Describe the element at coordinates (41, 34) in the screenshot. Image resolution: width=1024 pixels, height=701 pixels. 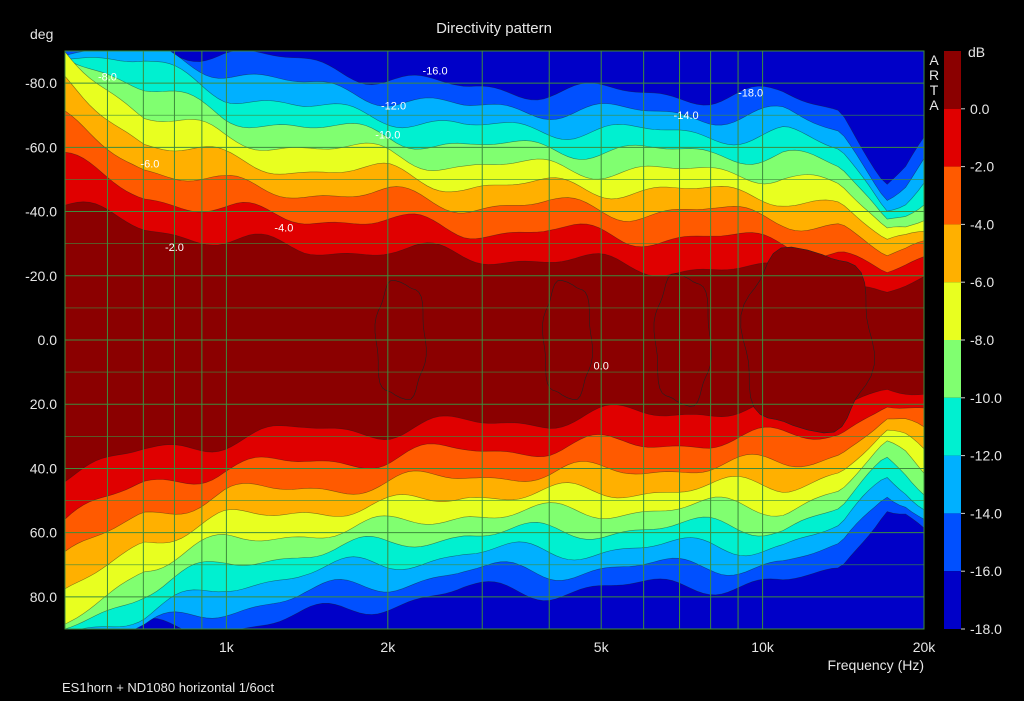
I see `y-axis-label: deg` at that location.